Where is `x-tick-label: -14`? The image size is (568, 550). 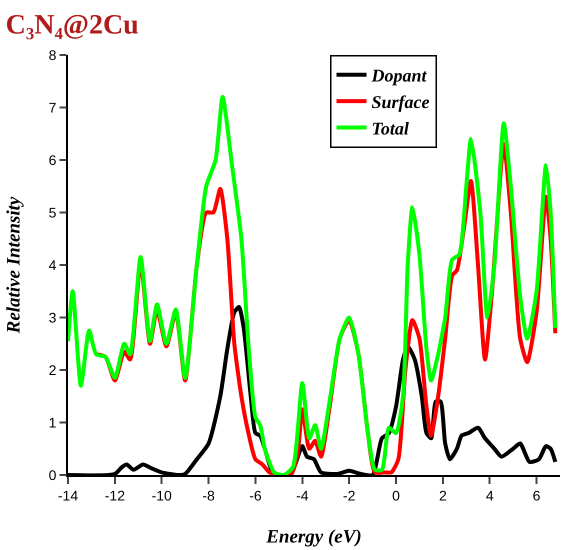
x-tick-label: -14 is located at coordinates (68, 496).